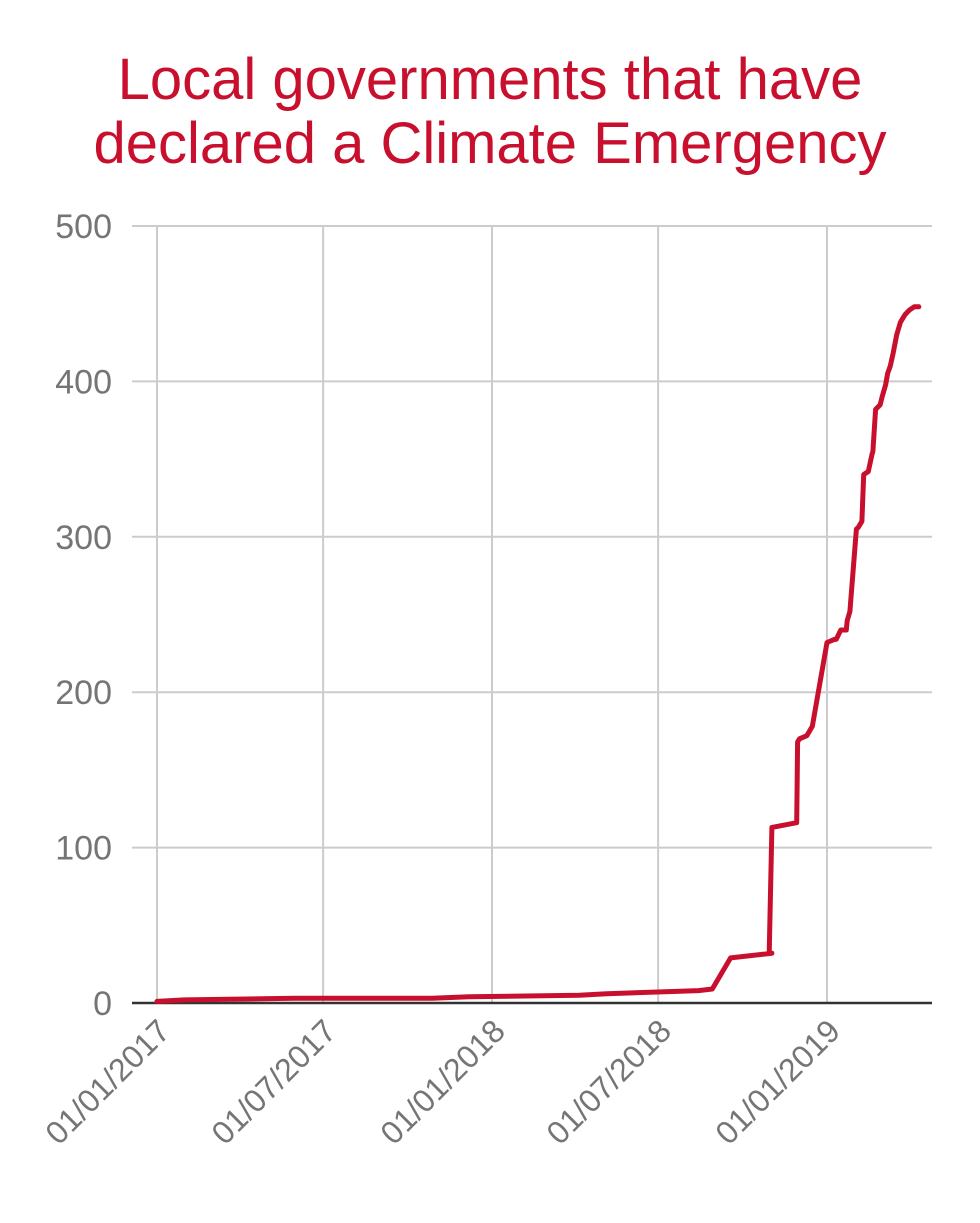 This screenshot has height=1223, width=980. Describe the element at coordinates (83, 693) in the screenshot. I see `y-tick-label-200: 200` at that location.